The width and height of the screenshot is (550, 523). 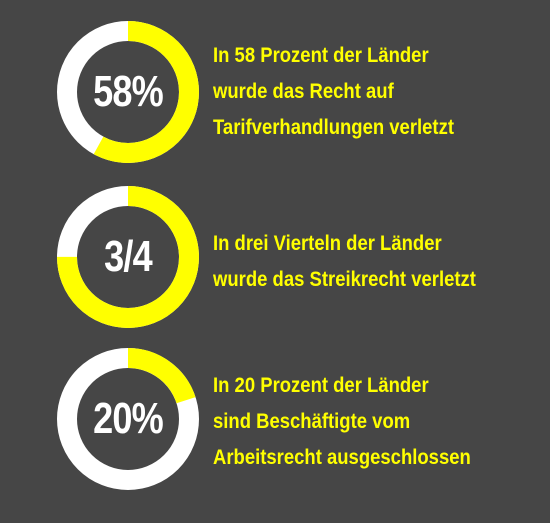 I want to click on donut-value-label: 3/4, so click(x=128, y=256).